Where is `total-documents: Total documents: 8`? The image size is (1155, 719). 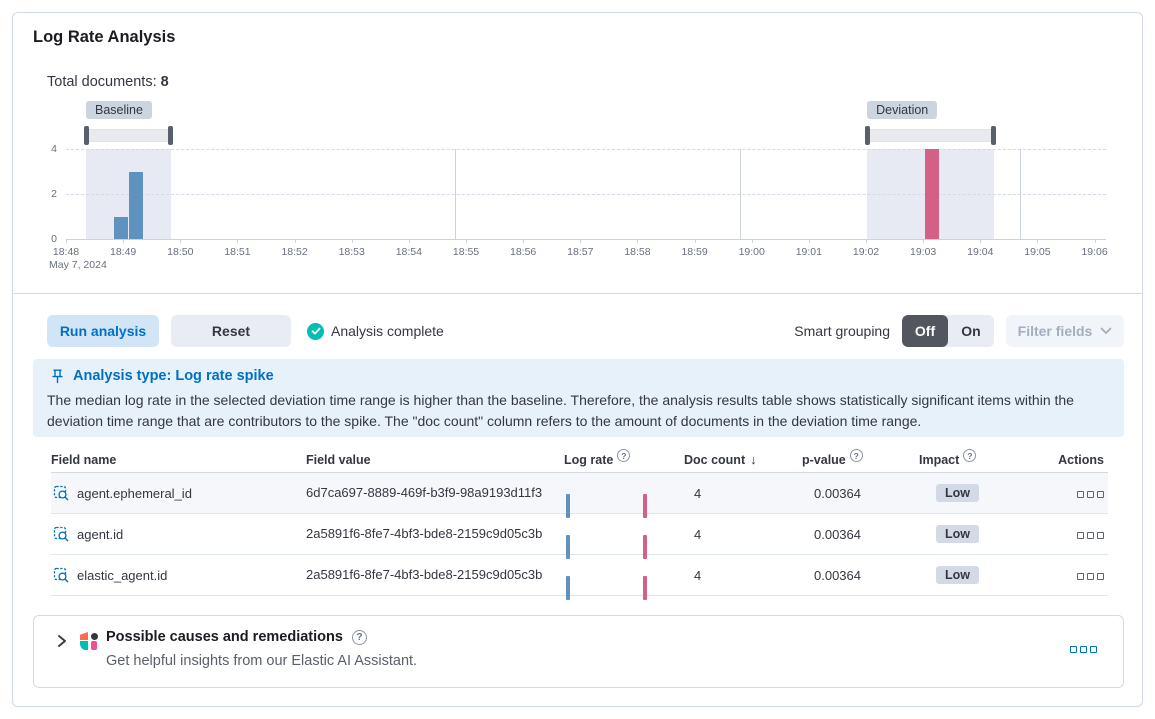 total-documents: Total documents: 8 is located at coordinates (108, 82).